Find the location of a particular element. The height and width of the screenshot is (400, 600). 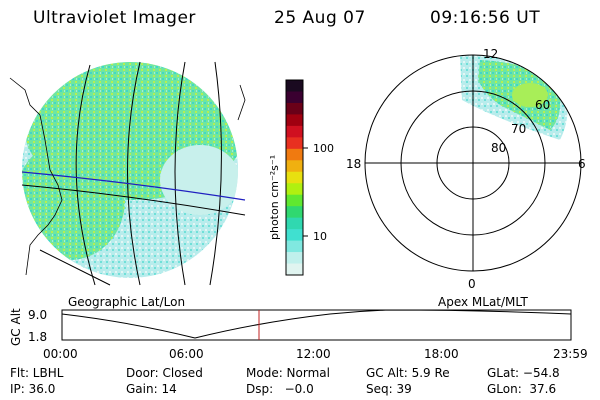

orbit-track-line is located at coordinates (133, 186).